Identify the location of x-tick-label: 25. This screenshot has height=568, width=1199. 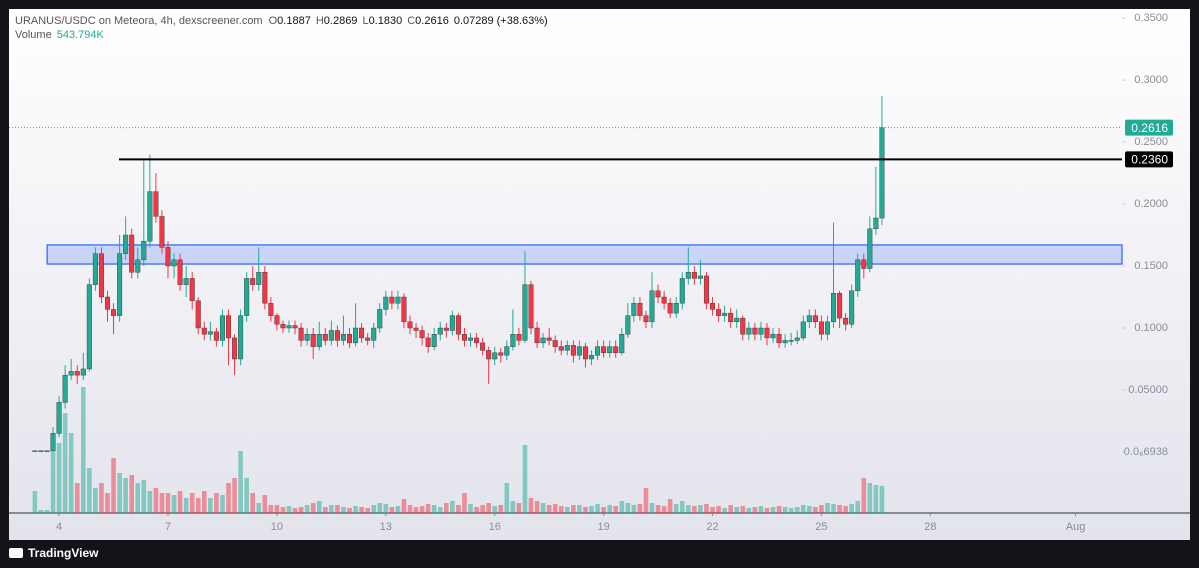
(821, 527).